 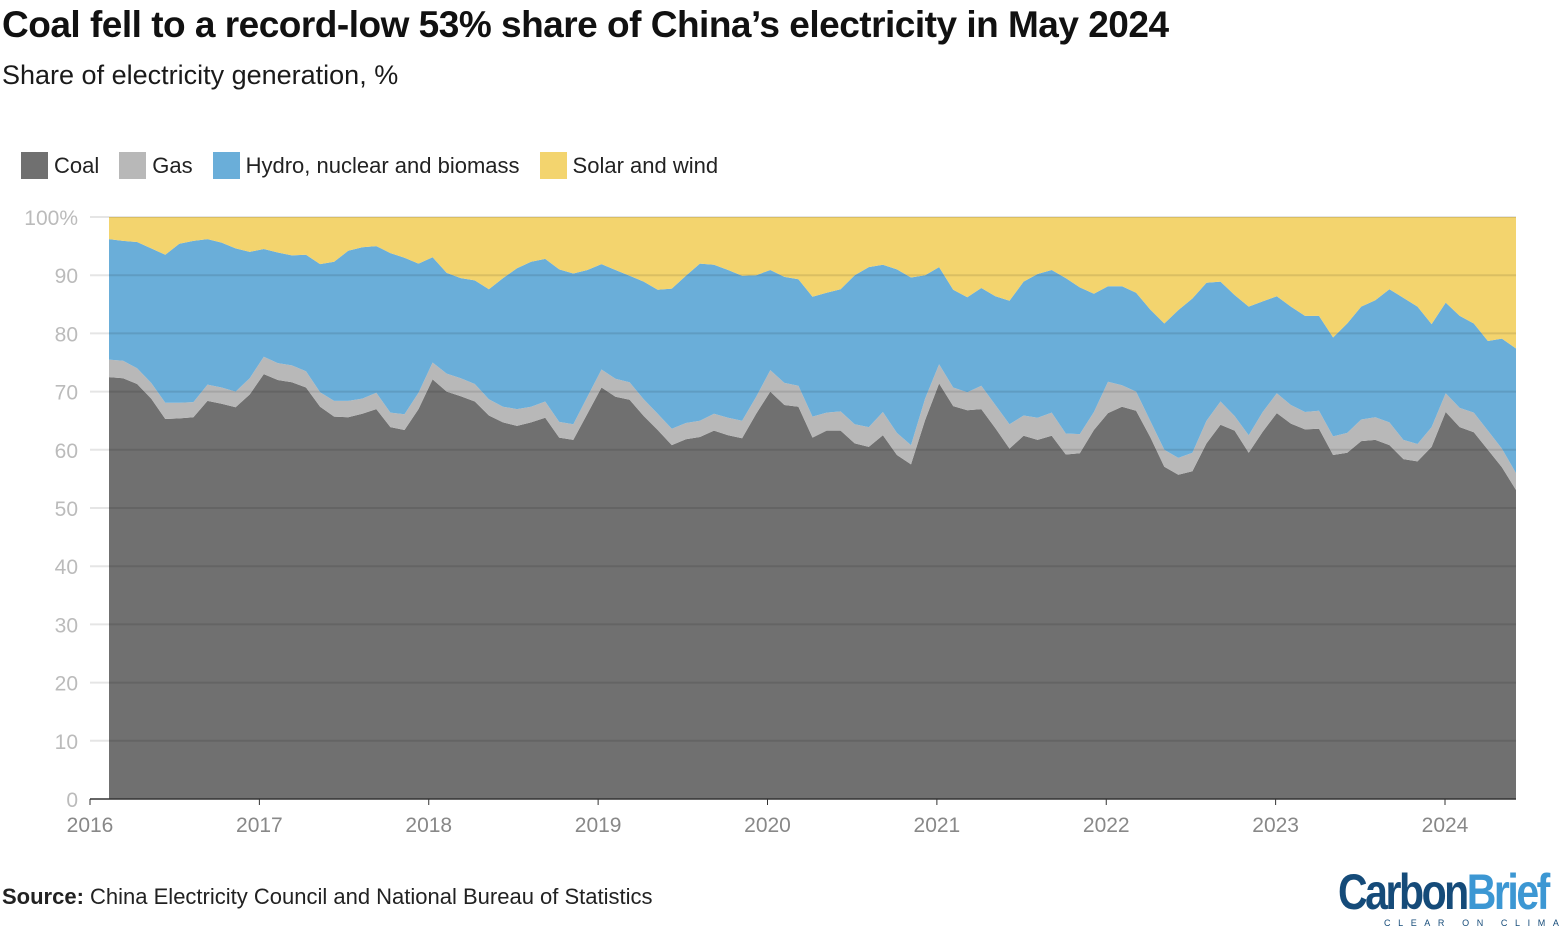 What do you see at coordinates (66, 625) in the screenshot?
I see `y-tick-label: 30` at bounding box center [66, 625].